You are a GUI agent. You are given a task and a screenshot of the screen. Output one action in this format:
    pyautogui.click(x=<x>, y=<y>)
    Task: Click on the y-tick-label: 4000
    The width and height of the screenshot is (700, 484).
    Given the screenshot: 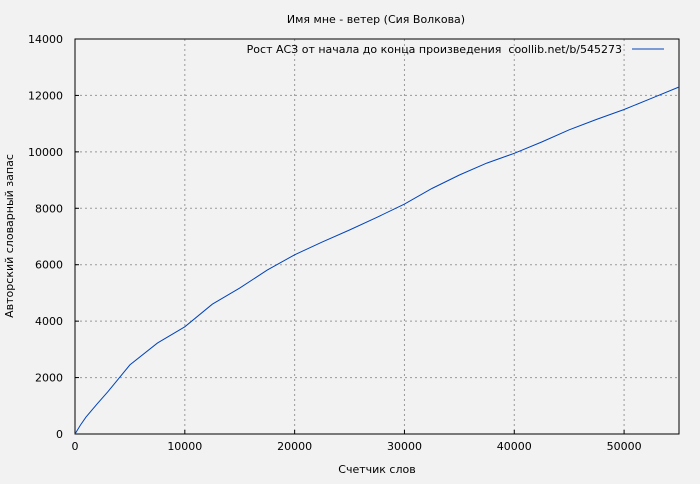 What is the action you would take?
    pyautogui.click(x=49, y=321)
    